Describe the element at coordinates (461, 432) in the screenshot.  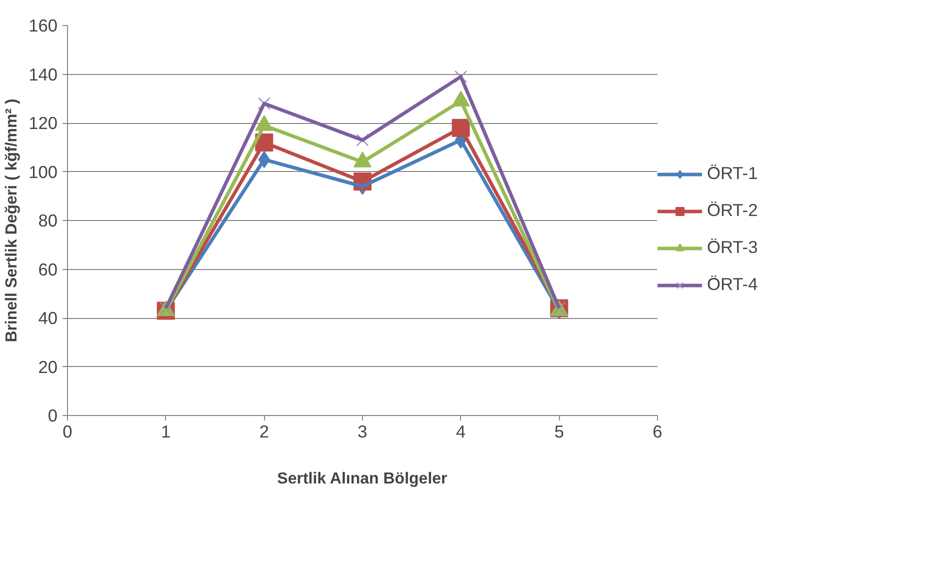
I see `x-tick-label: 4` at that location.